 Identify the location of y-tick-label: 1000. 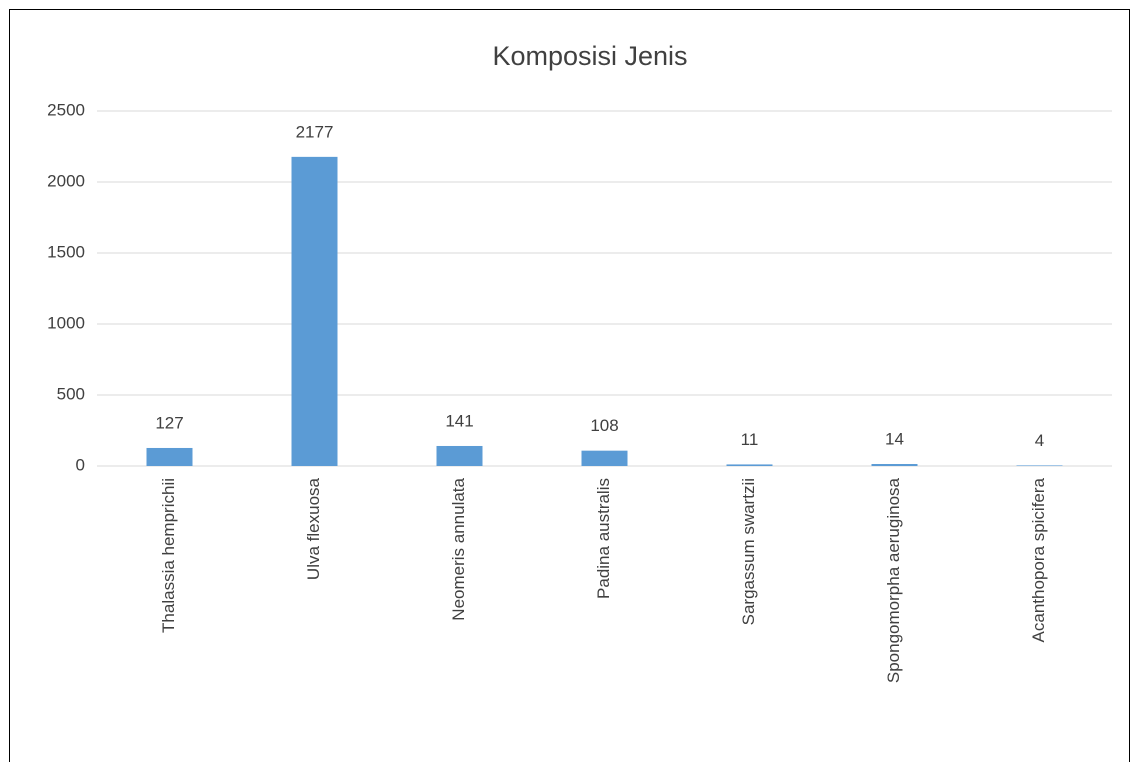
(66, 322).